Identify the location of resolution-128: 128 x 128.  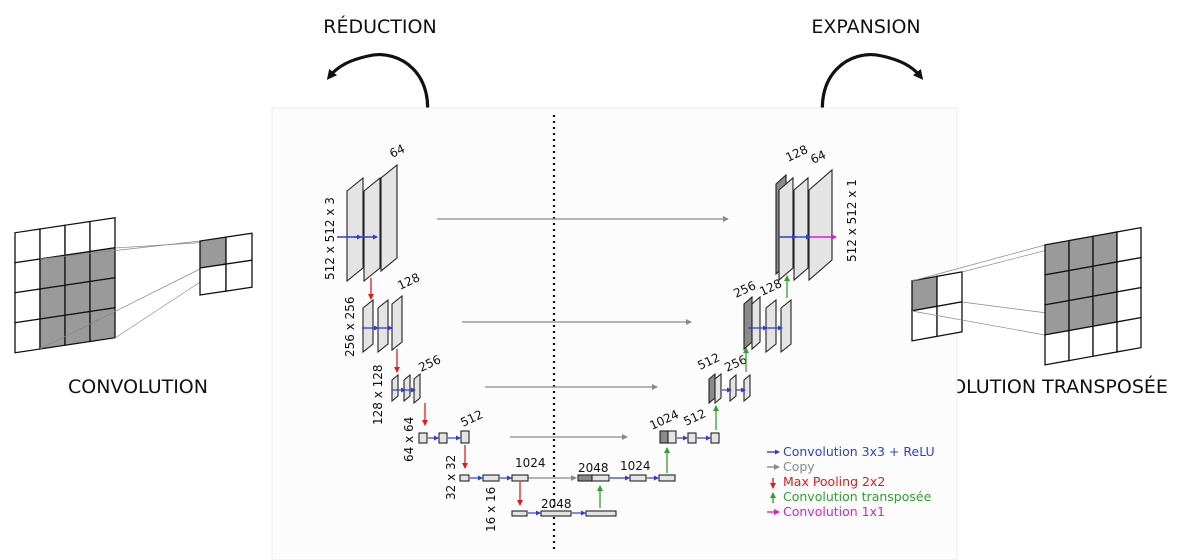
(378, 394).